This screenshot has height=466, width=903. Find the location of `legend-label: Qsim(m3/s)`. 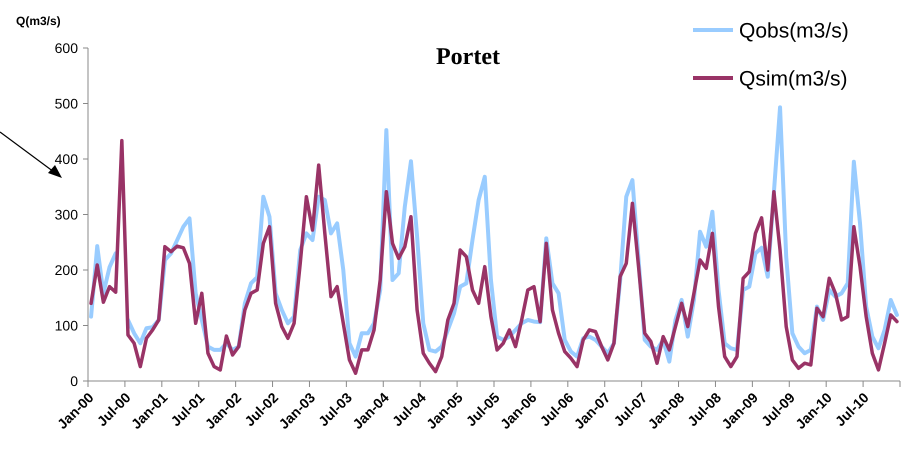

legend-label: Qsim(m3/s) is located at coordinates (793, 78).